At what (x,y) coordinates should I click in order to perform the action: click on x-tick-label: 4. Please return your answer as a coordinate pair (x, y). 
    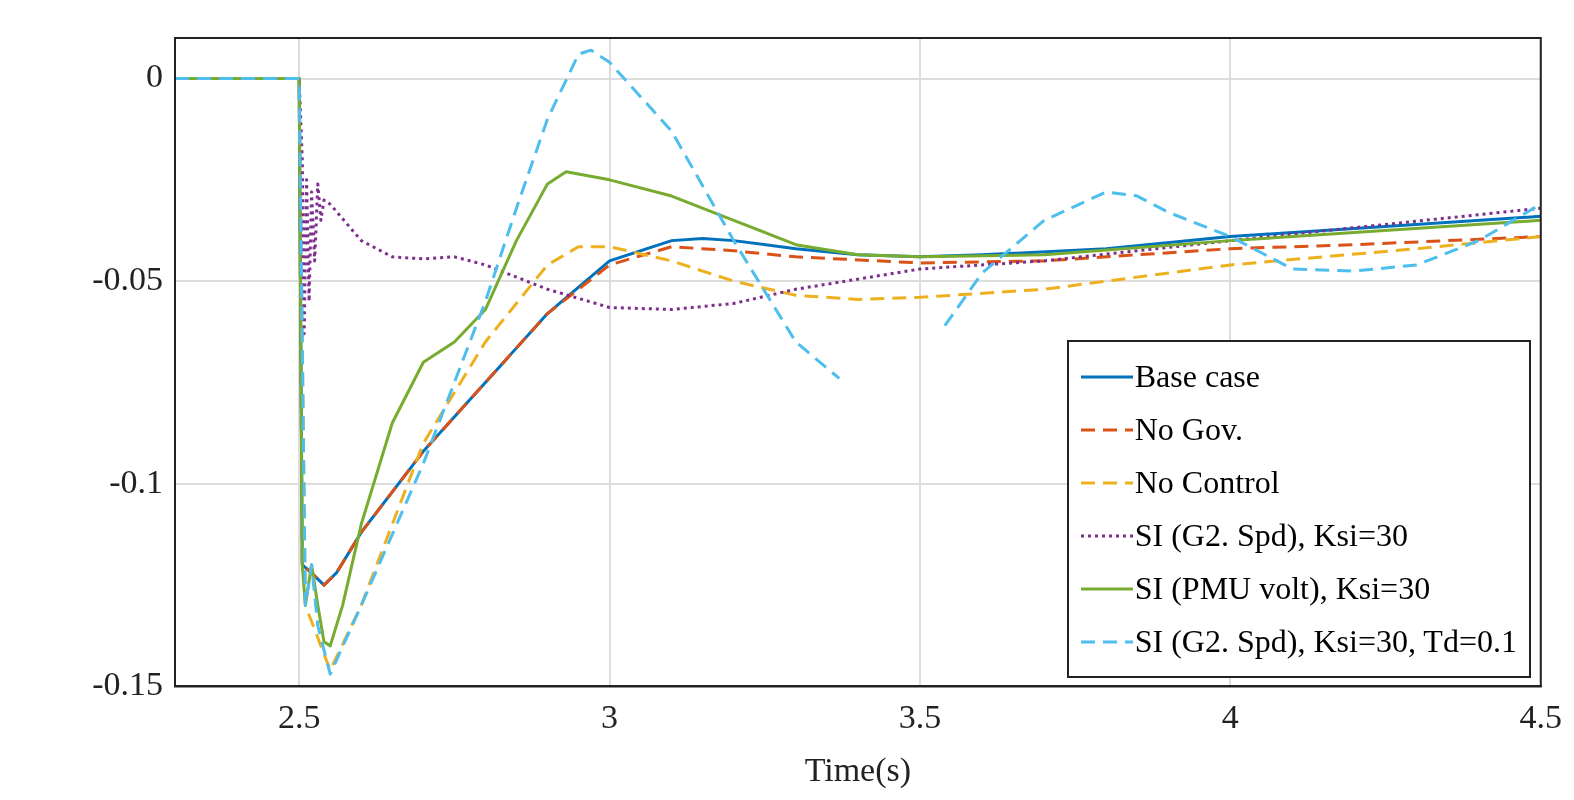
    Looking at the image, I should click on (1230, 716).